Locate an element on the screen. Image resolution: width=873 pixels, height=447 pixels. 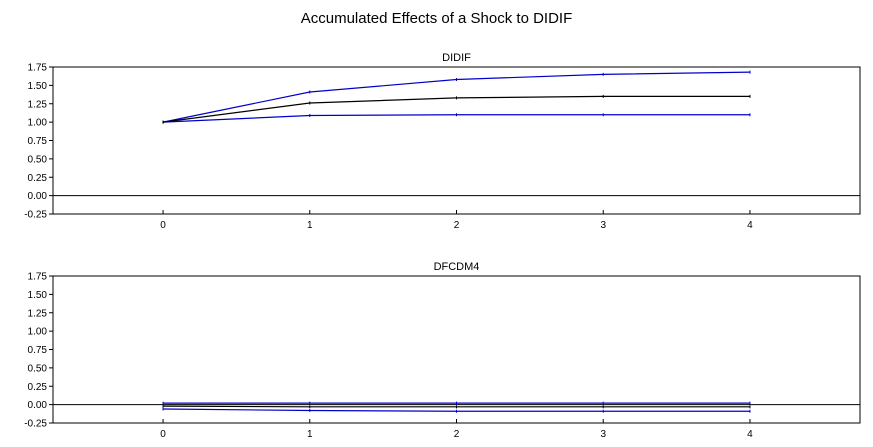
panel-1-y-tick-label: 0.50 is located at coordinates (38, 159).